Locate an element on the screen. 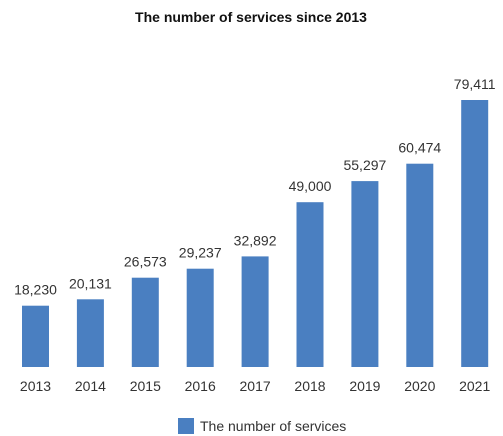 The height and width of the screenshot is (436, 503). x-tick-2018: 2018 is located at coordinates (309, 386).